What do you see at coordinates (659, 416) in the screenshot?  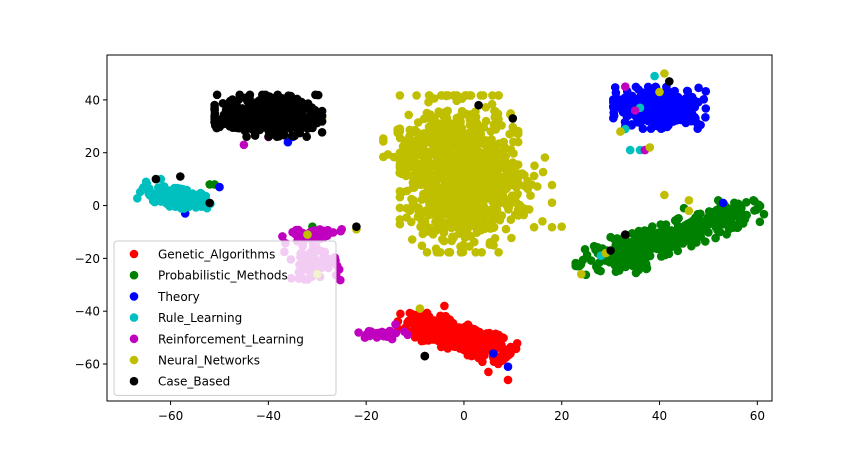 I see `x-tick-label: 40` at bounding box center [659, 416].